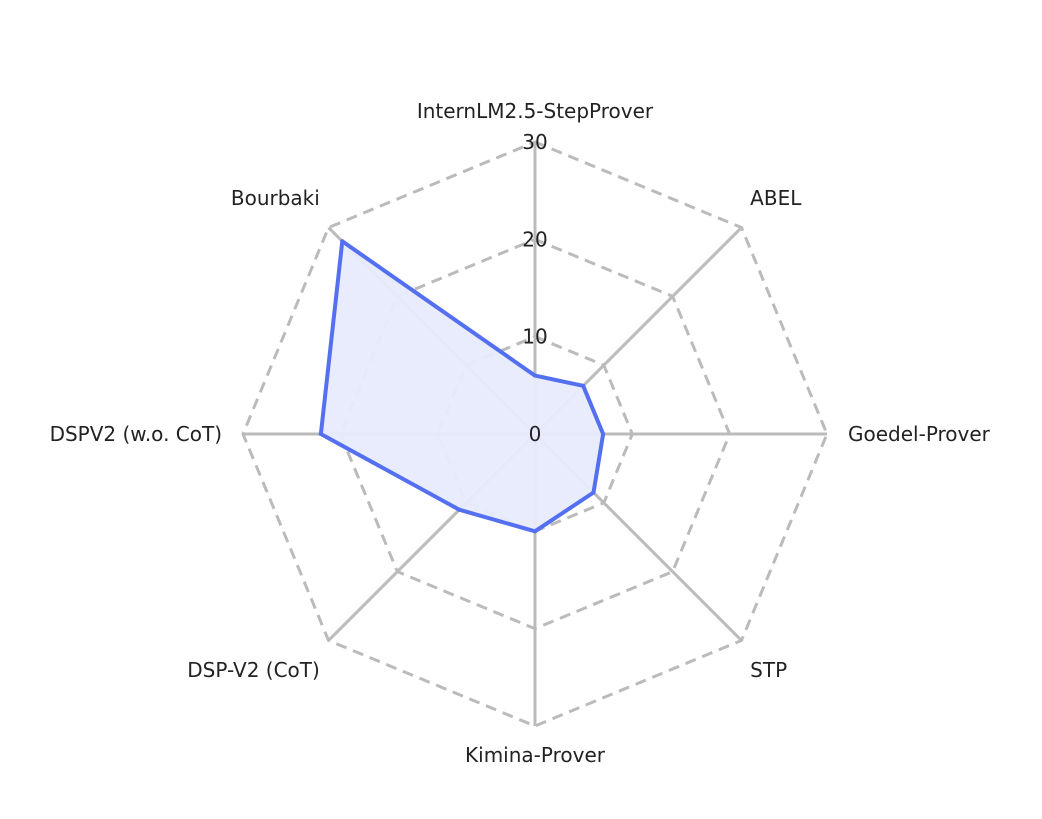 The width and height of the screenshot is (1042, 819). What do you see at coordinates (534, 337) in the screenshot?
I see `tick-label-10: 10` at bounding box center [534, 337].